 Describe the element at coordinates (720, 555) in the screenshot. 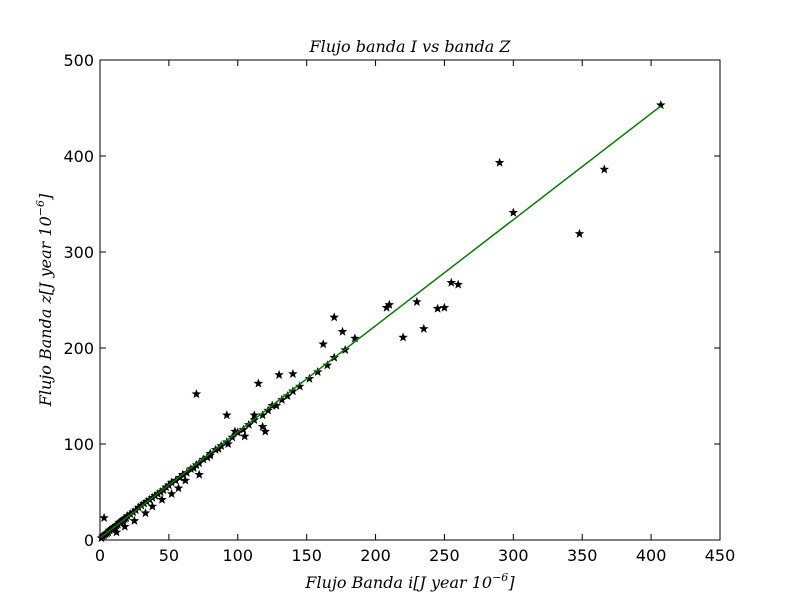

I see `x-tick-label: 450` at that location.